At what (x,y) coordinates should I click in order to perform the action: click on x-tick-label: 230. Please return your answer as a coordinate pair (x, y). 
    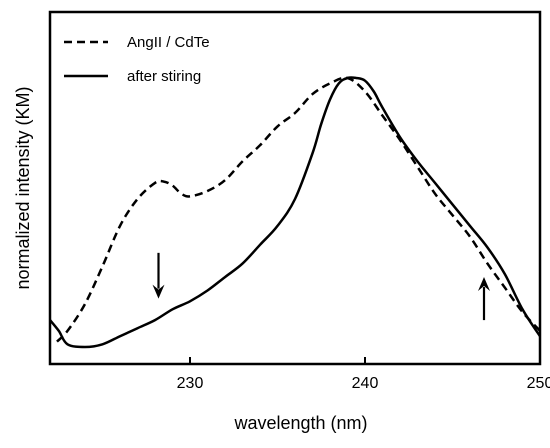
    Looking at the image, I should click on (190, 383).